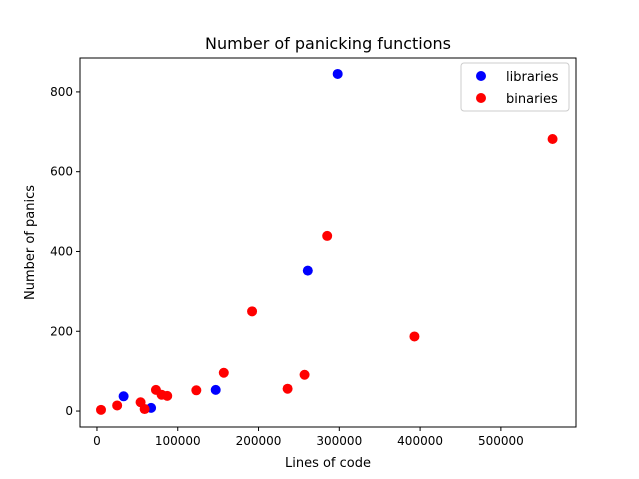 Image resolution: width=639 pixels, height=479 pixels. What do you see at coordinates (532, 77) in the screenshot?
I see `legend-label-libraries: libraries` at bounding box center [532, 77].